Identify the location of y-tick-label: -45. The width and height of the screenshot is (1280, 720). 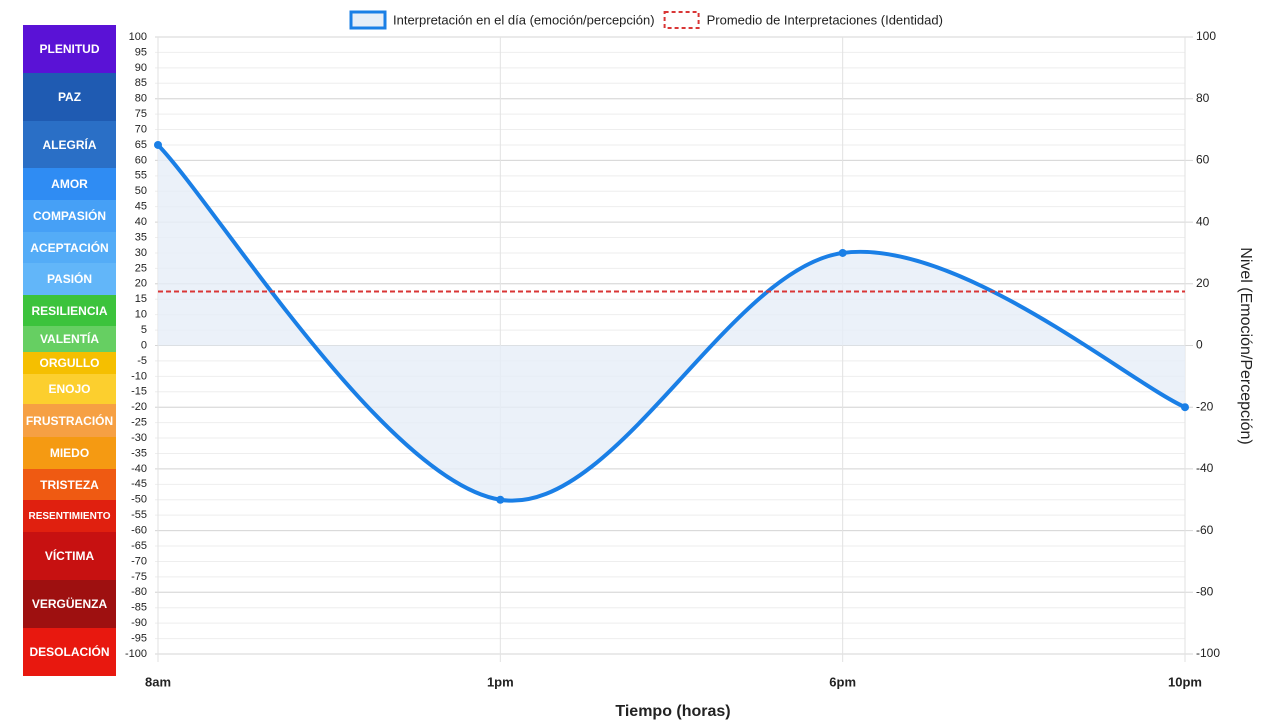
(139, 484).